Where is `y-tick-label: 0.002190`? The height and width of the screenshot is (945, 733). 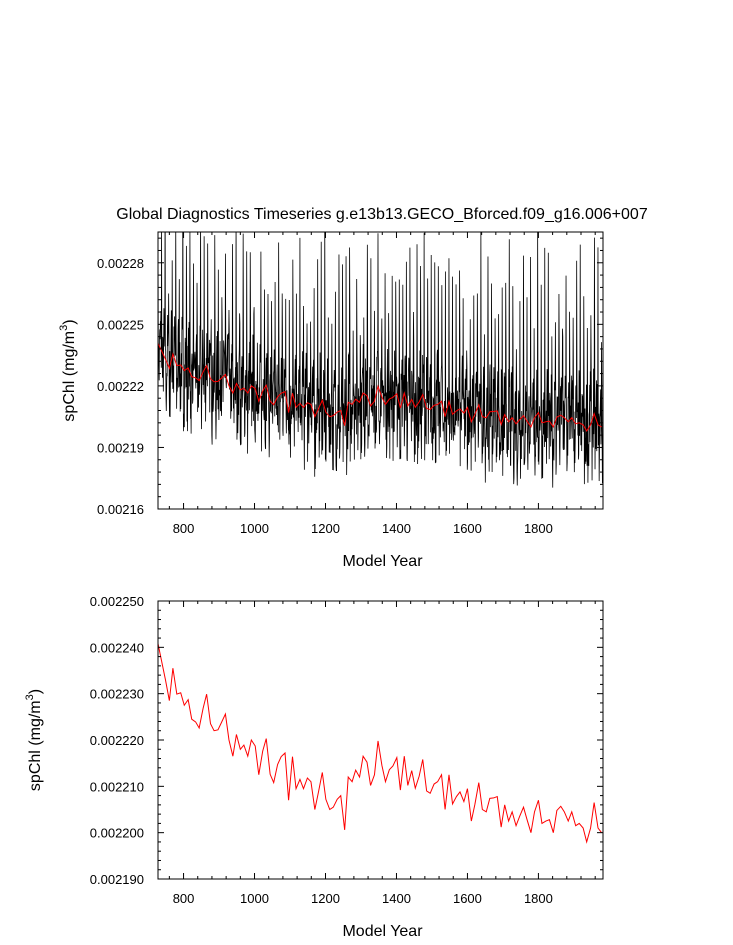
y-tick-label: 0.002190 is located at coordinates (117, 879).